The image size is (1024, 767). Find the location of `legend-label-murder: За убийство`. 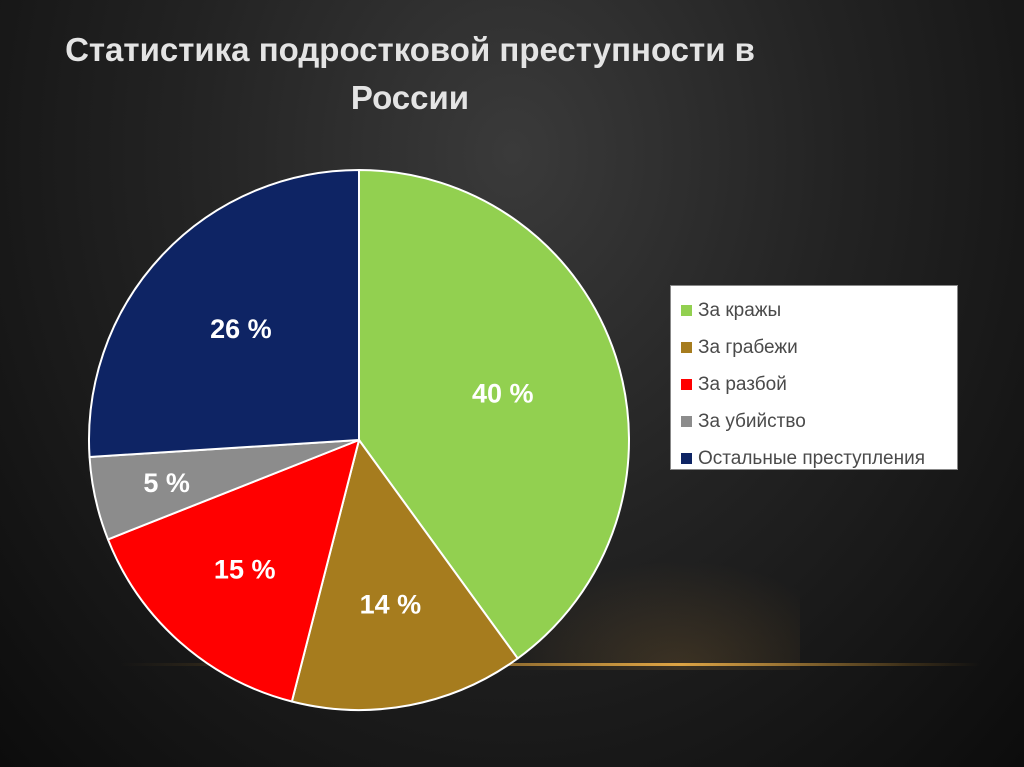

legend-label-murder: За убийство is located at coordinates (752, 421).